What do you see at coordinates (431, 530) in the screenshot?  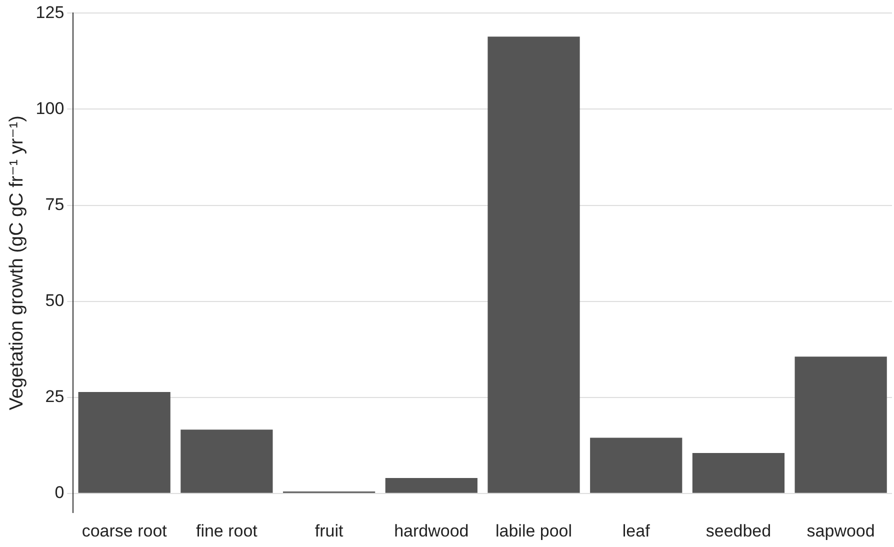 I see `x-tick-label: hardwood` at bounding box center [431, 530].